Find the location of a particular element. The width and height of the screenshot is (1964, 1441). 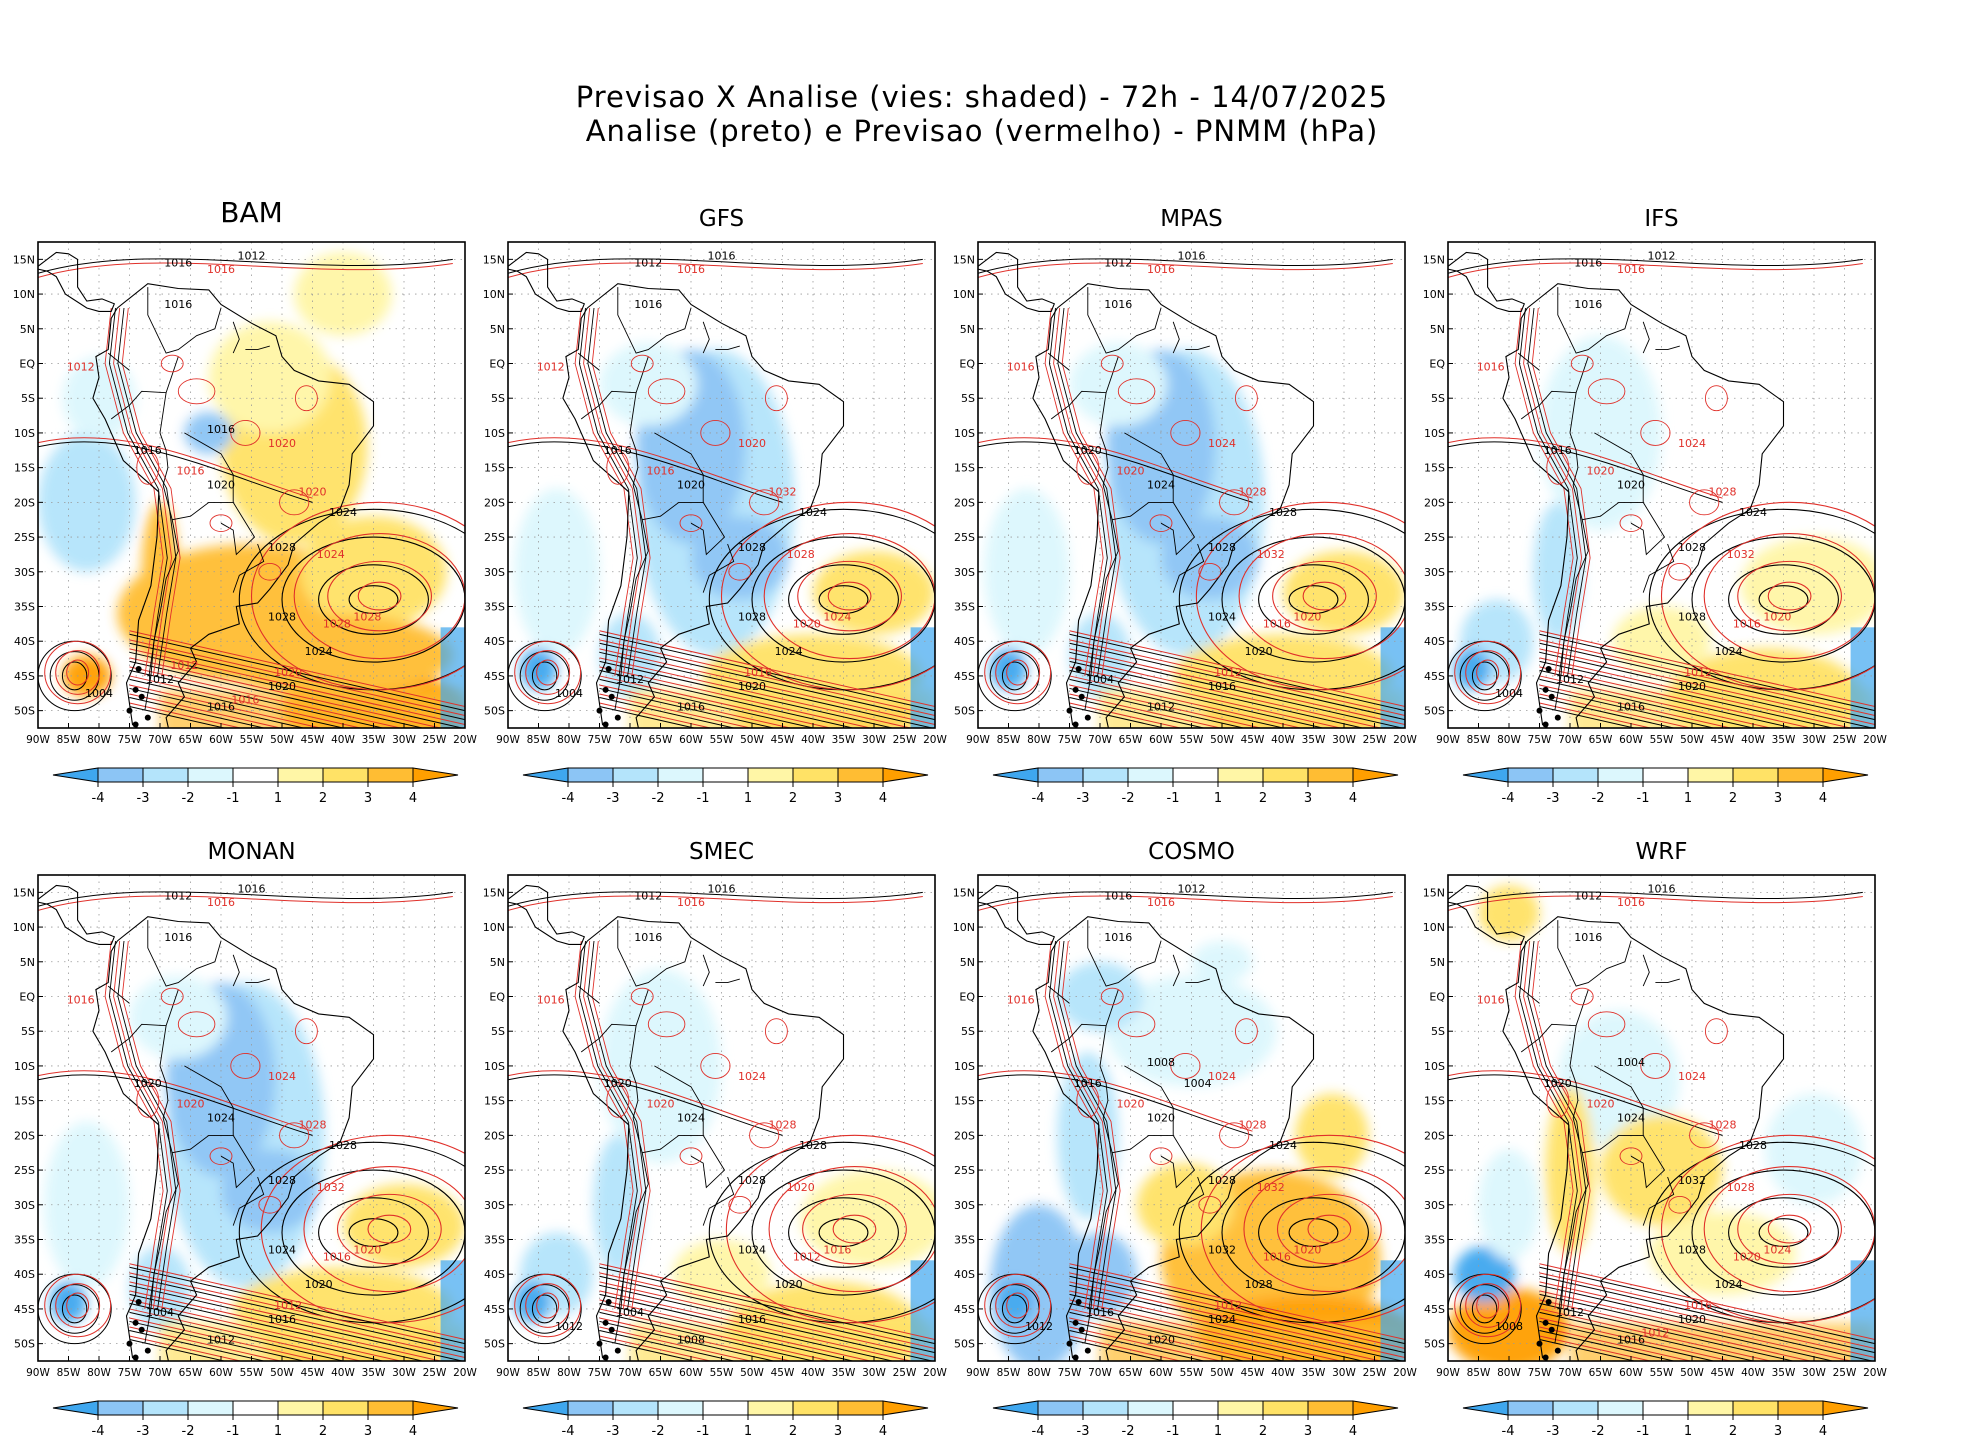

lat-tick-label: 35S is located at coordinates (964, 1240).